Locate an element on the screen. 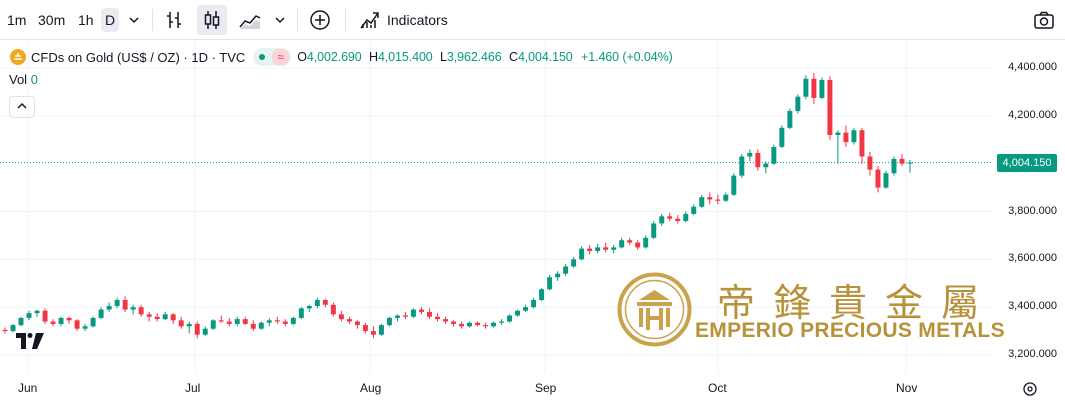 The image size is (1065, 404). status-badge: ≈ is located at coordinates (272, 57).